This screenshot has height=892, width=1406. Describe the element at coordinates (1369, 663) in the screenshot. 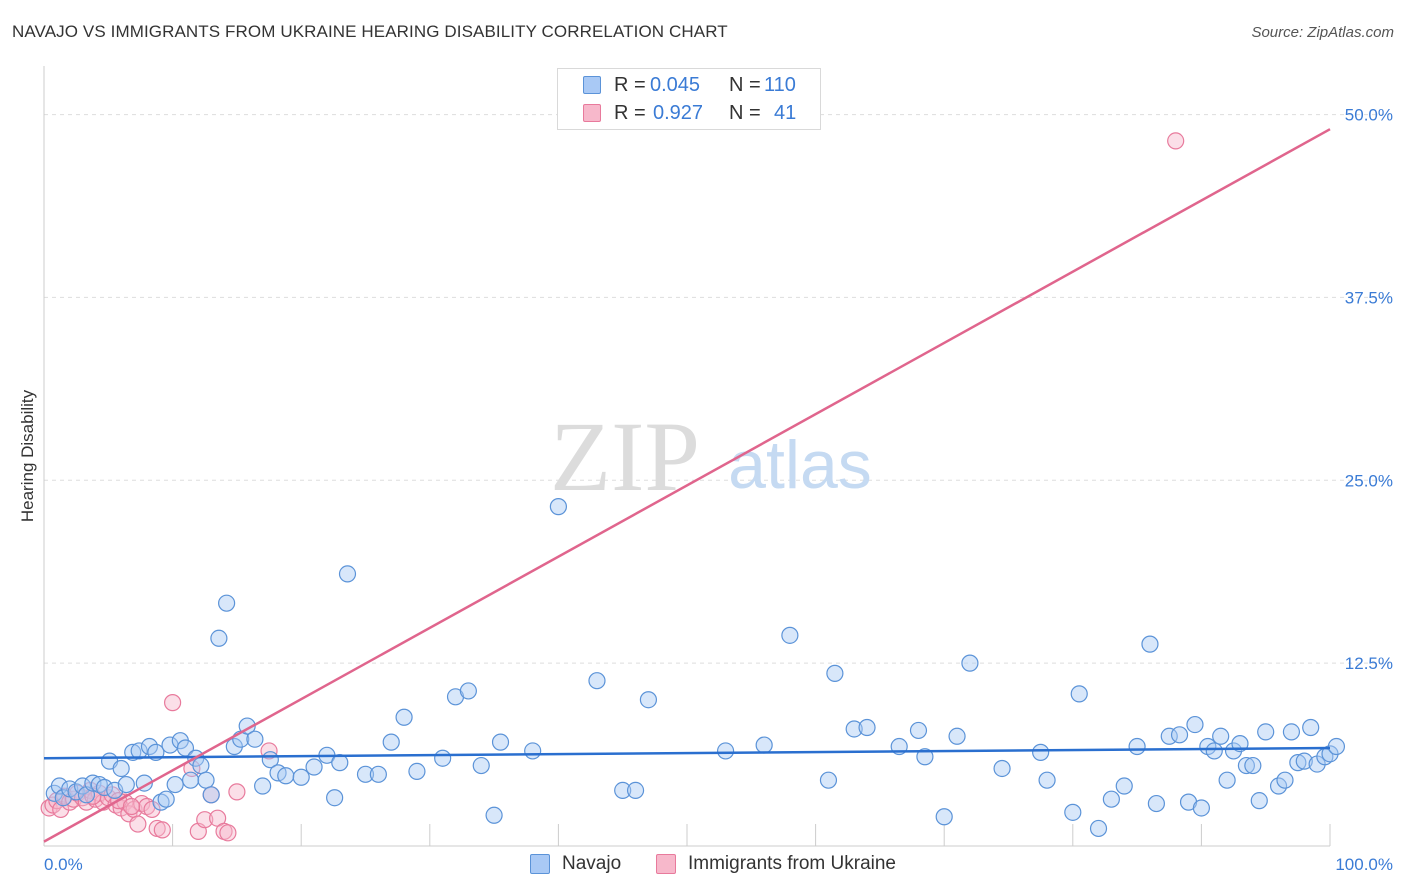

I see `y-tick-label: 12.5%` at that location.